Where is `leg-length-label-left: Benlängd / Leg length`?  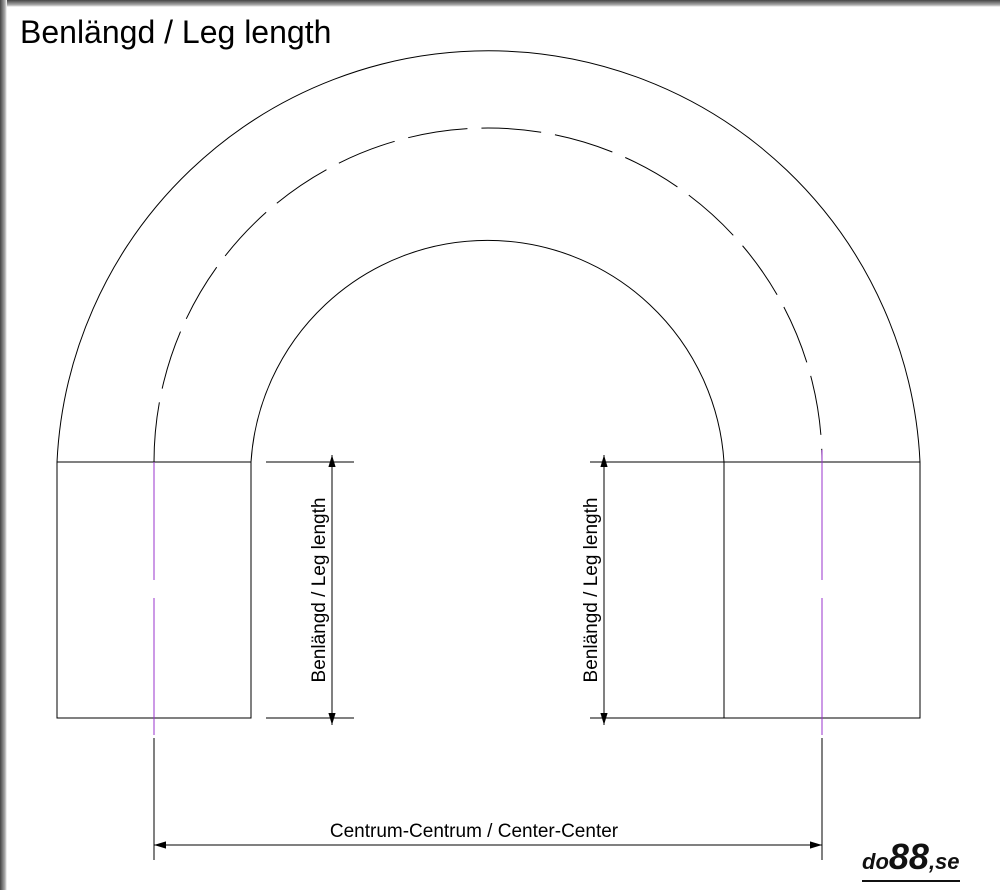
leg-length-label-left: Benlängd / Leg length is located at coordinates (319, 590).